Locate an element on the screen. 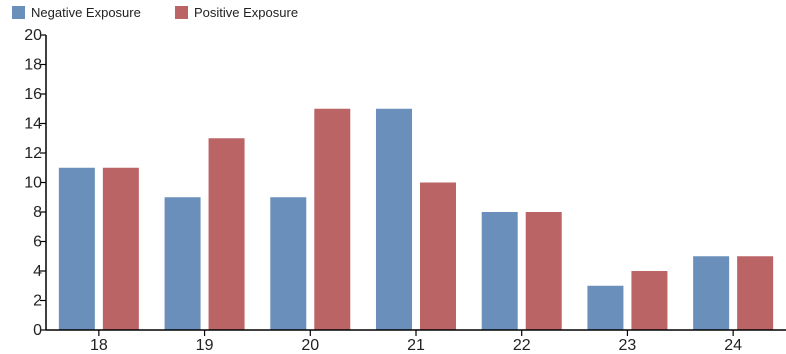  y-tick-label: 12 is located at coordinates (33, 153).